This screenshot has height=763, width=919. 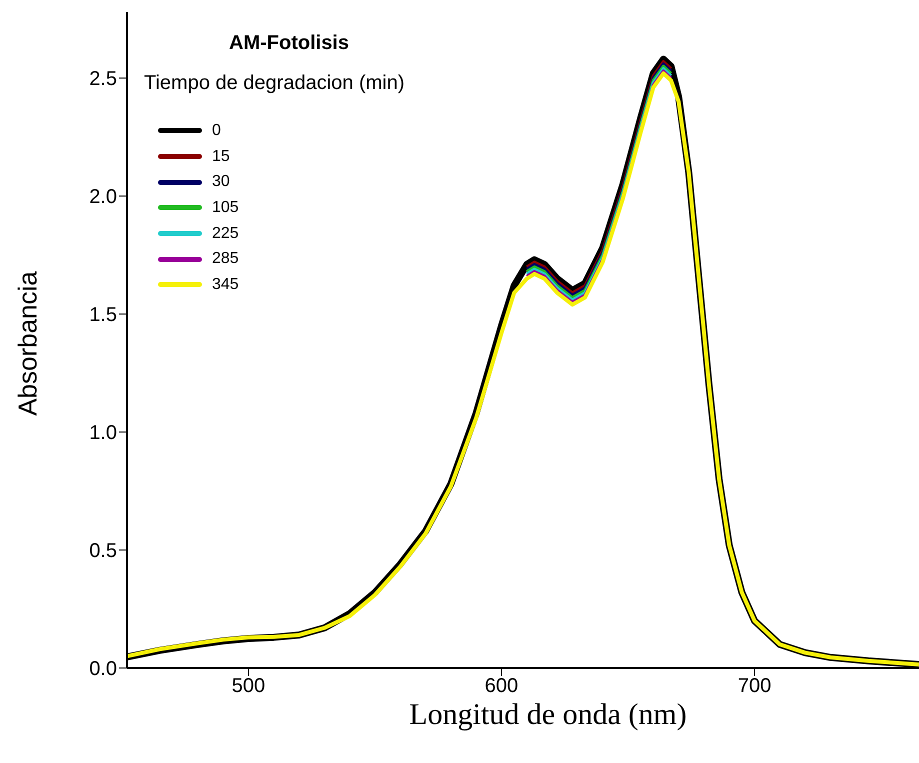 I want to click on legend-title: Tiempo de degradacion (min), so click(x=274, y=83).